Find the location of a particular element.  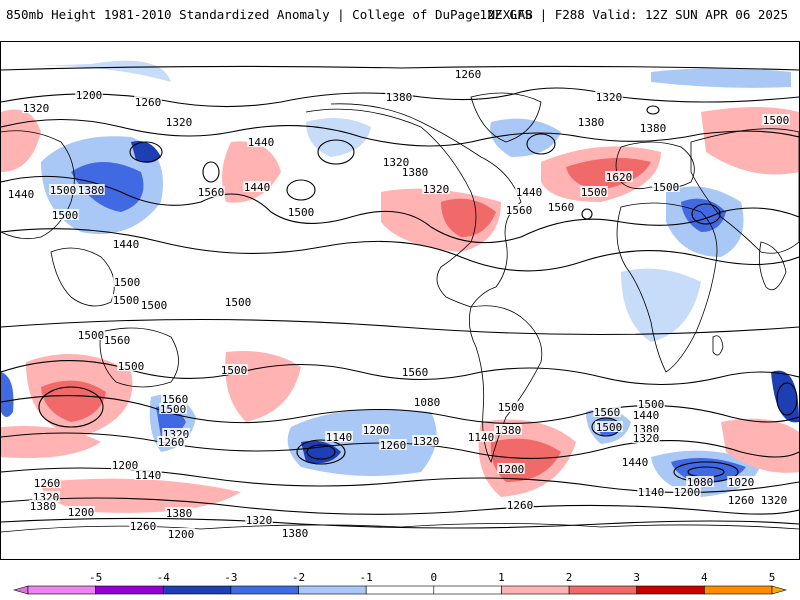

coastline-east-asia is located at coordinates (38, 185).